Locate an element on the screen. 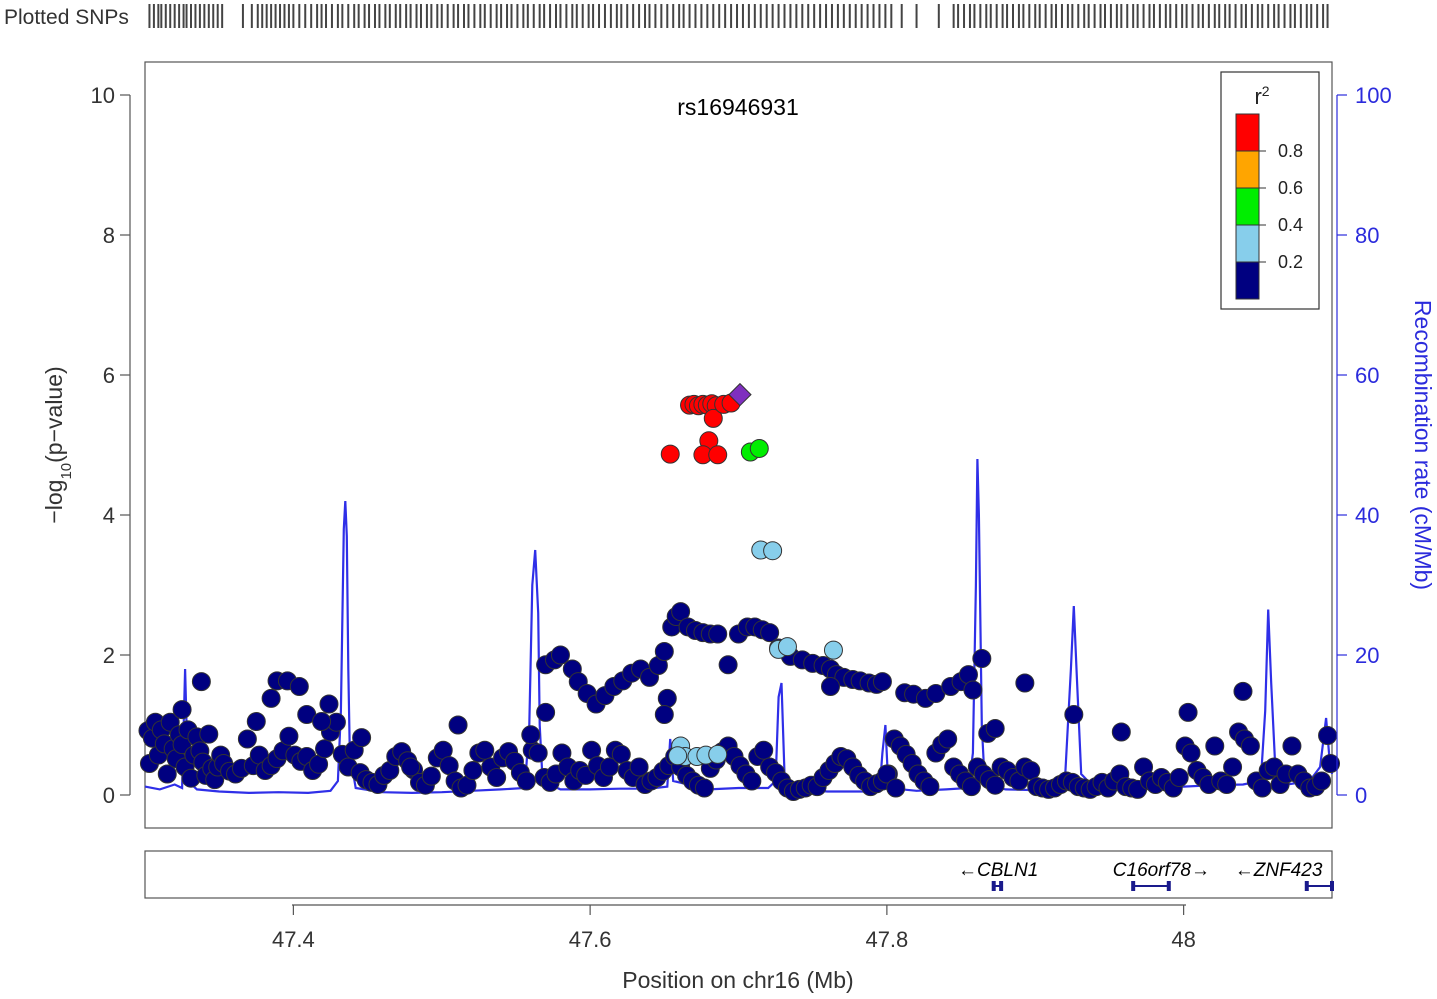 The height and width of the screenshot is (999, 1437). gene-track: ←CBLN1 C16orf78→ ←ZNF423 is located at coordinates (1146, 875).